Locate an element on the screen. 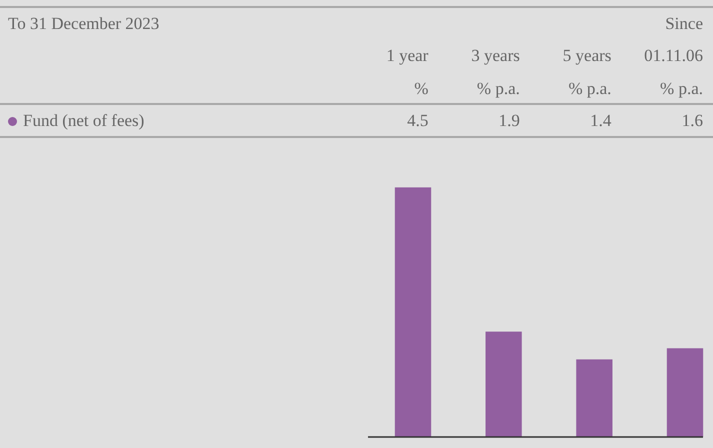  legend-label: Fund (net of fees) is located at coordinates (84, 121).